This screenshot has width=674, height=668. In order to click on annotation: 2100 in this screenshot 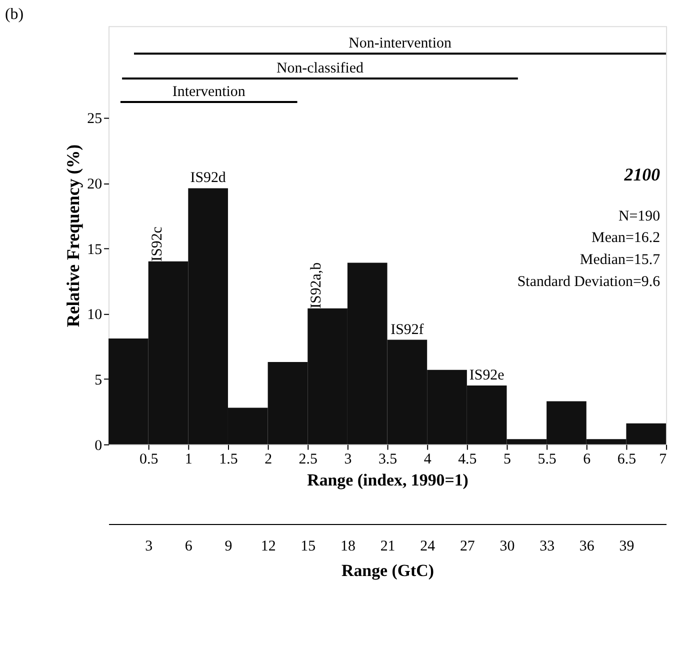, I will do `click(641, 174)`.